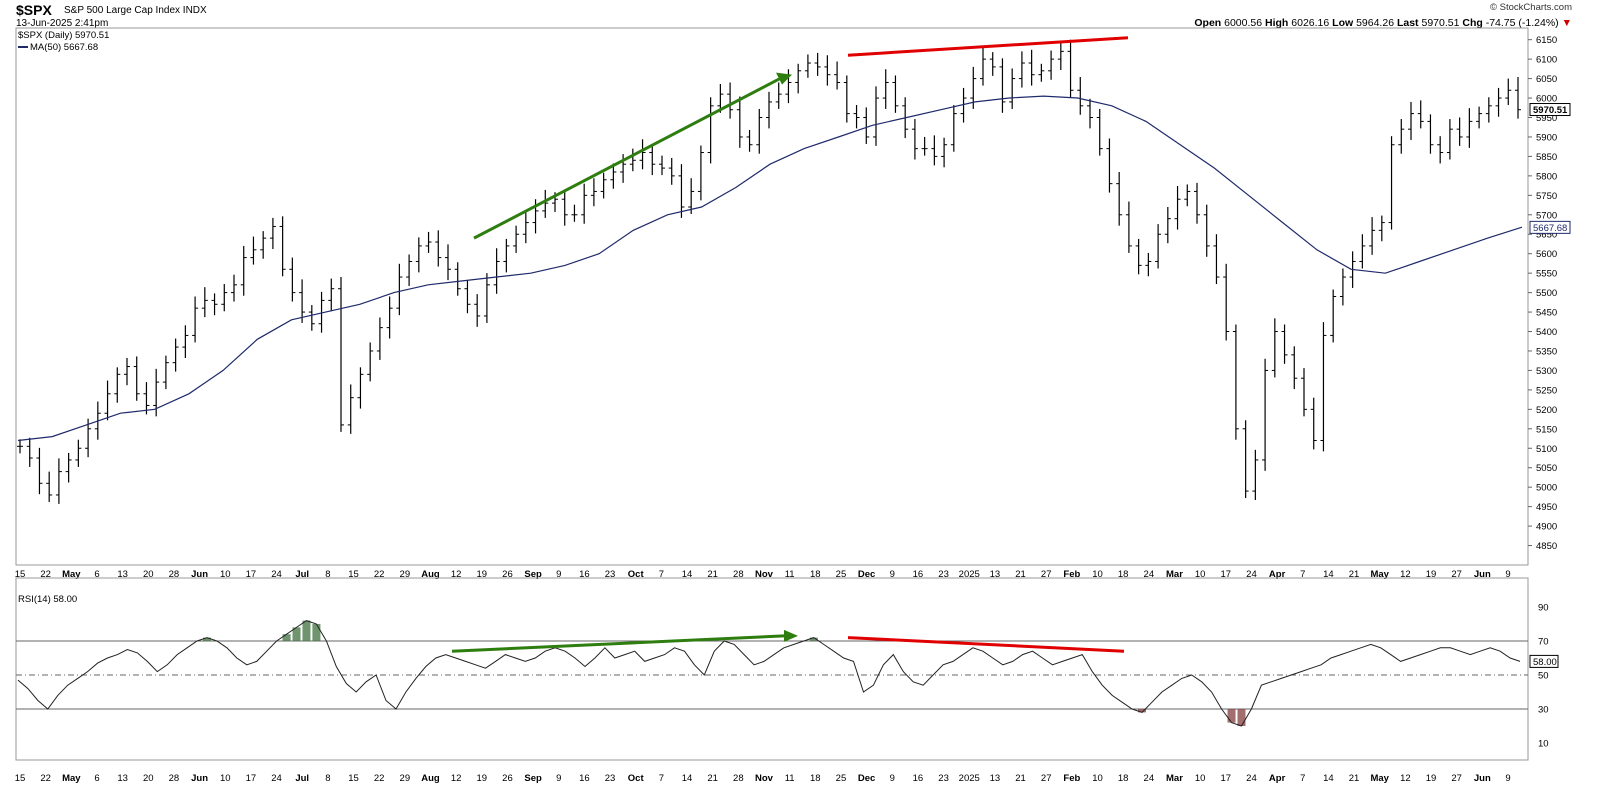 This screenshot has height=800, width=1600. I want to click on price-y-tick-label: 5850, so click(1546, 157).